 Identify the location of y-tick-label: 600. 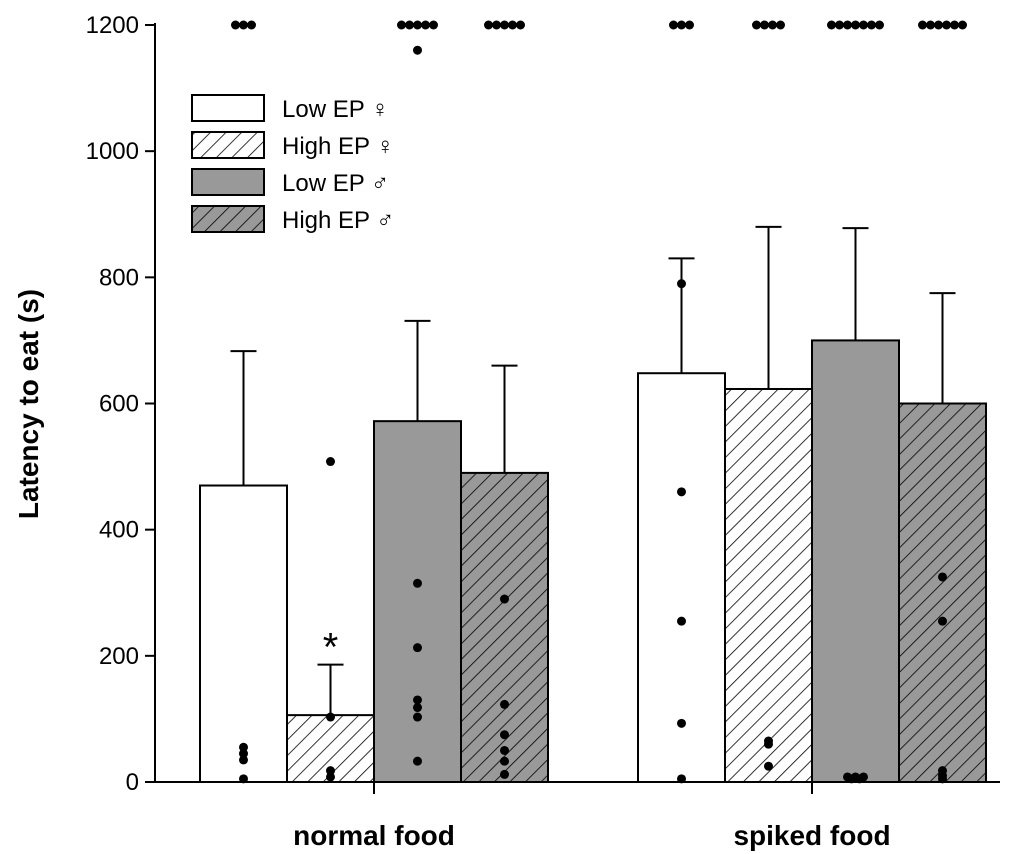
(119, 404).